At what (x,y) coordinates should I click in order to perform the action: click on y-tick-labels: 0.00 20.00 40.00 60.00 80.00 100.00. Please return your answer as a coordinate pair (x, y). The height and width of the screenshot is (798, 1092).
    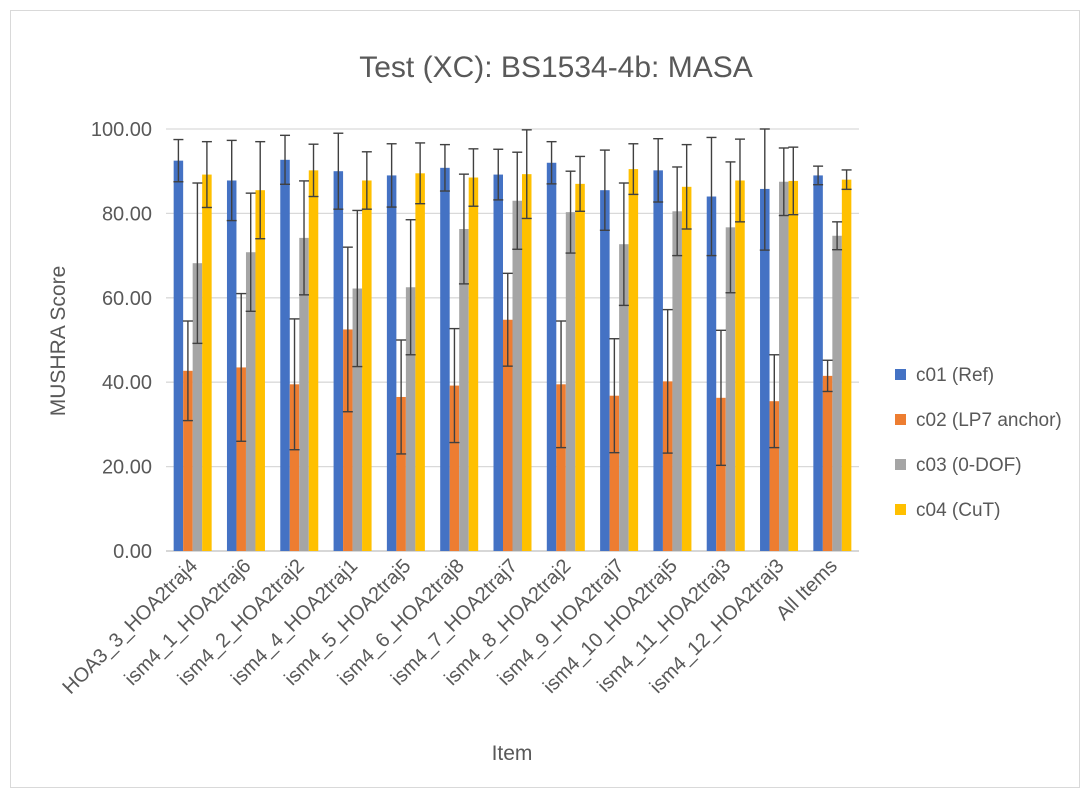
    Looking at the image, I should click on (121, 341).